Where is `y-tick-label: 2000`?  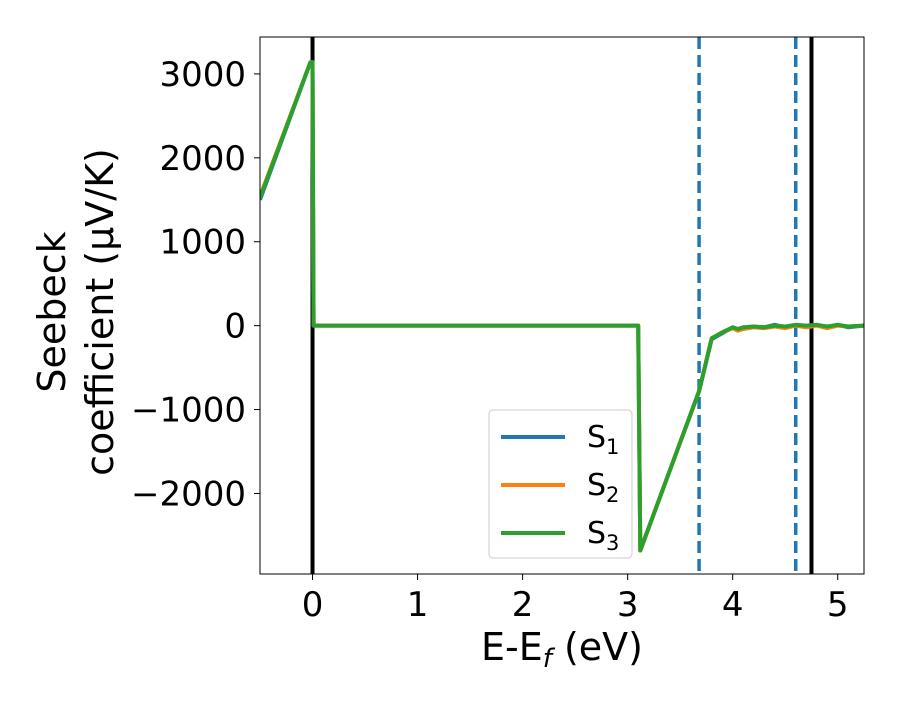 y-tick-label: 2000 is located at coordinates (202, 159).